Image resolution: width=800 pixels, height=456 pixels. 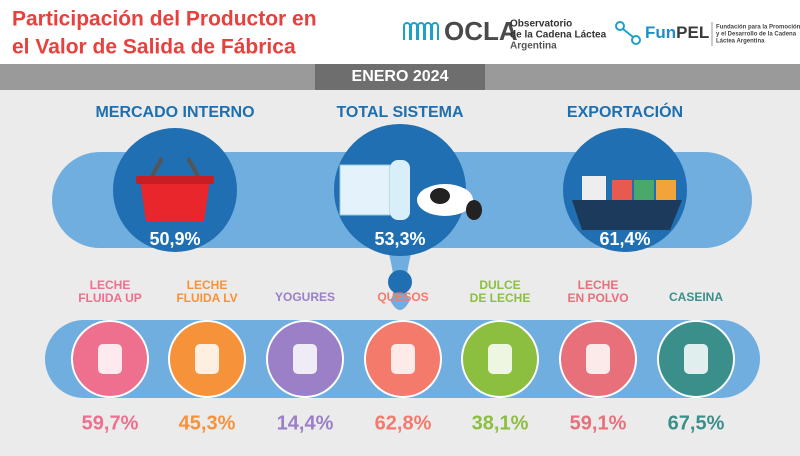 I want to click on segment-value: 50,9%, so click(x=174, y=239).